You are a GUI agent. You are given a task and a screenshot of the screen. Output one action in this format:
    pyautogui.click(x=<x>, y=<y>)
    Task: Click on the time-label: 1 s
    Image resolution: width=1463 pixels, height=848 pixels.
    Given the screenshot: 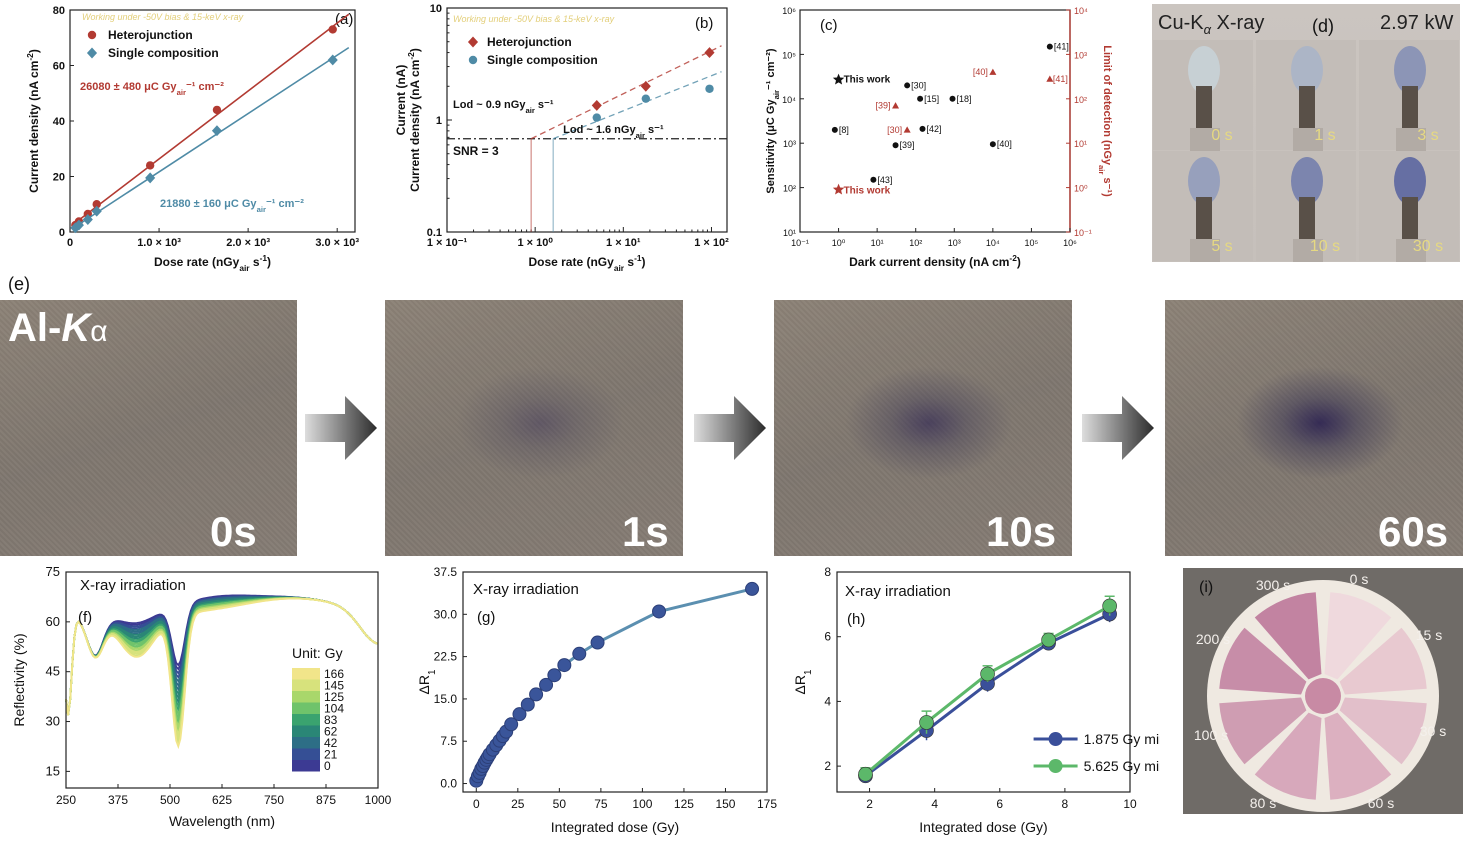 What is the action you would take?
    pyautogui.click(x=1324, y=135)
    